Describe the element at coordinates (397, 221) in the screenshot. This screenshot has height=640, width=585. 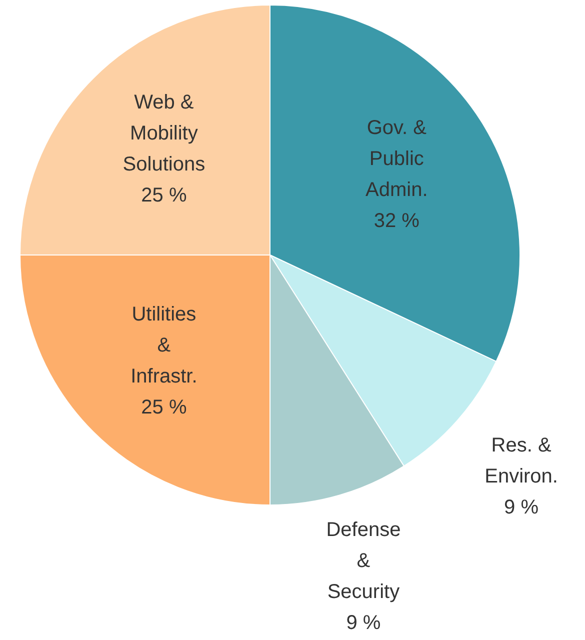
I see `data-label: 32 %` at that location.